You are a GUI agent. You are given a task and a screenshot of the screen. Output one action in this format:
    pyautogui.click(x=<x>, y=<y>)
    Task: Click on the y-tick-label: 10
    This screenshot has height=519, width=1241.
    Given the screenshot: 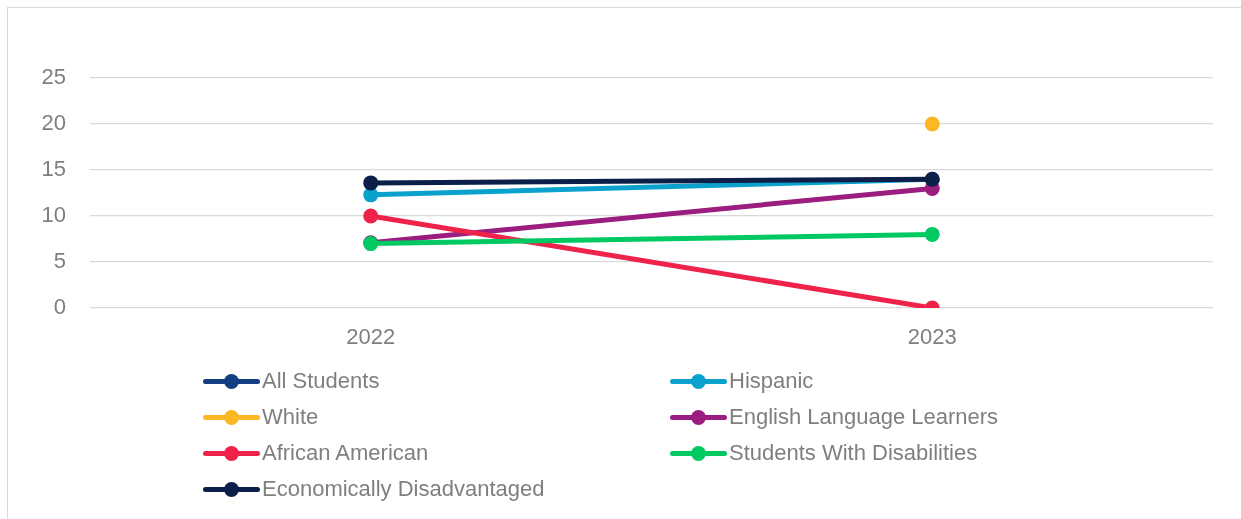 What is the action you would take?
    pyautogui.click(x=53, y=215)
    